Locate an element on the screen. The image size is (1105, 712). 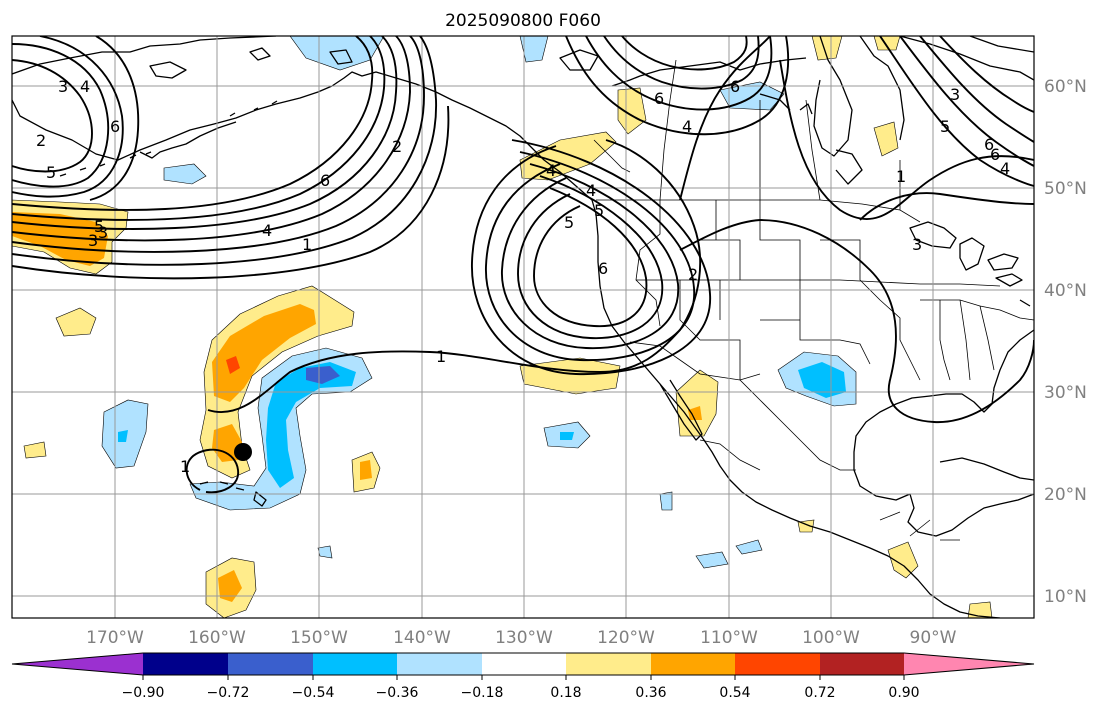
storm-center-marker is located at coordinates (243, 452).